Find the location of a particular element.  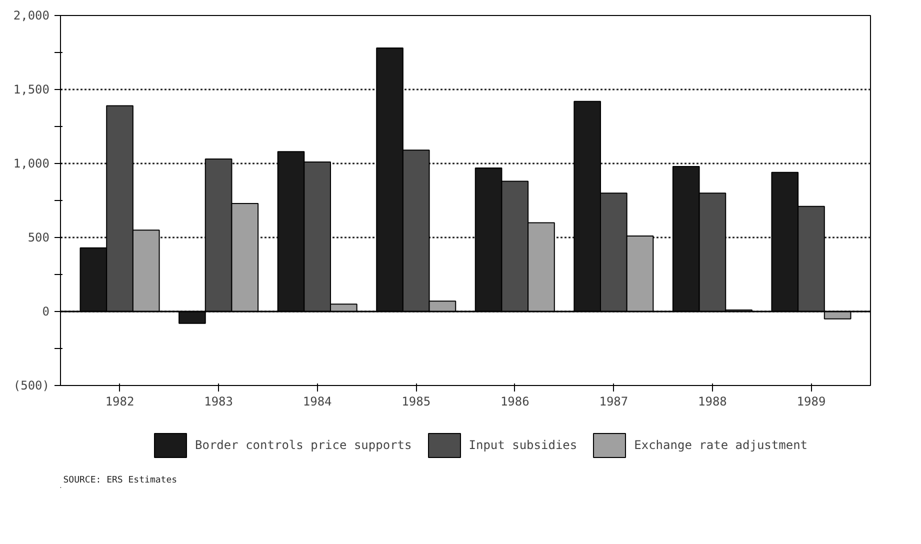

y-tick-label: 2,000 is located at coordinates (31, 15).